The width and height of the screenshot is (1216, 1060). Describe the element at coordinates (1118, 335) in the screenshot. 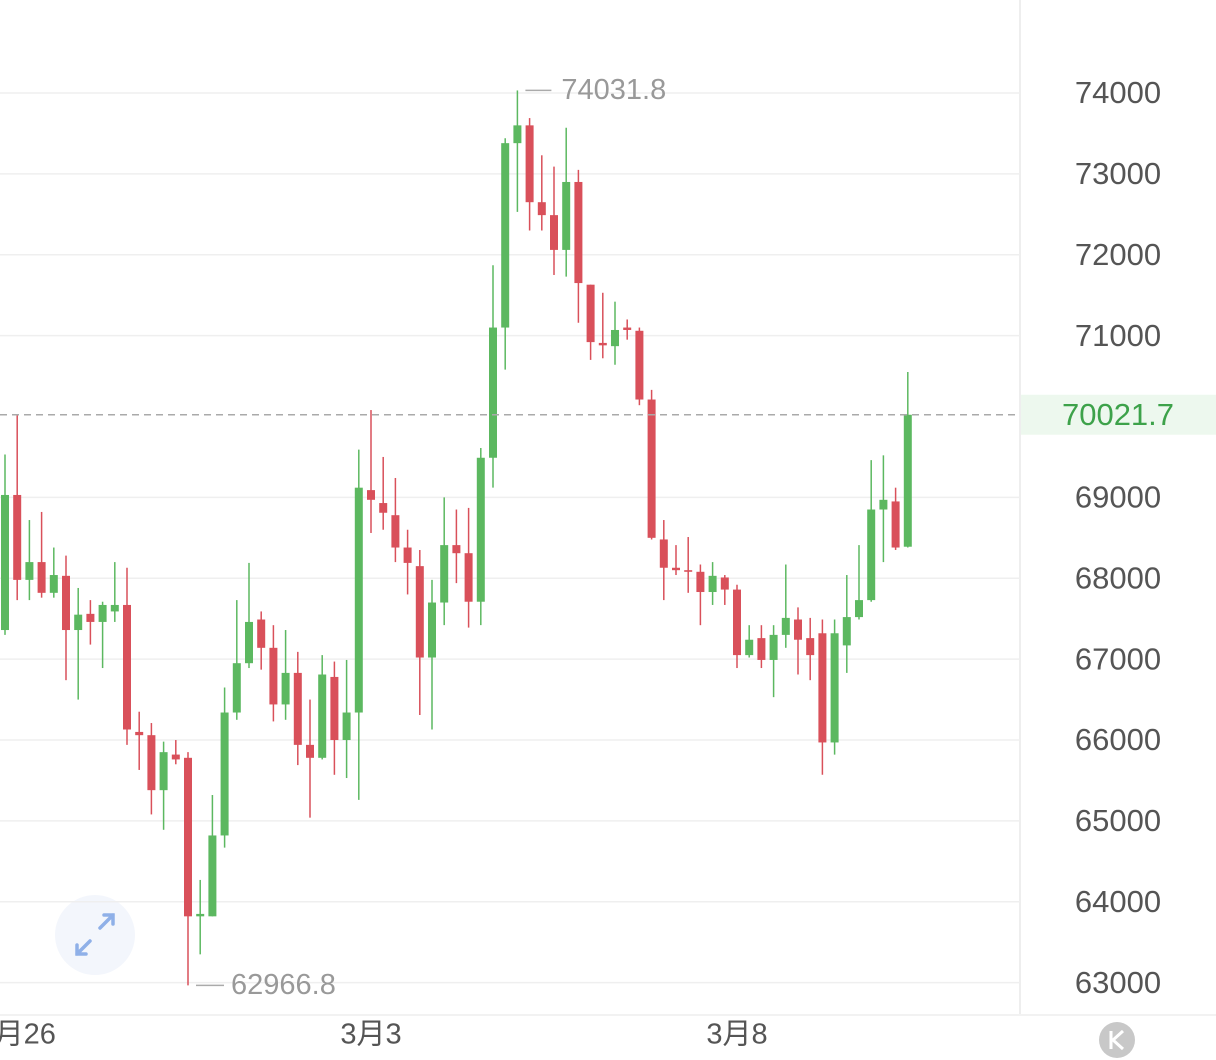

I see `y-tick-label: 71000` at that location.